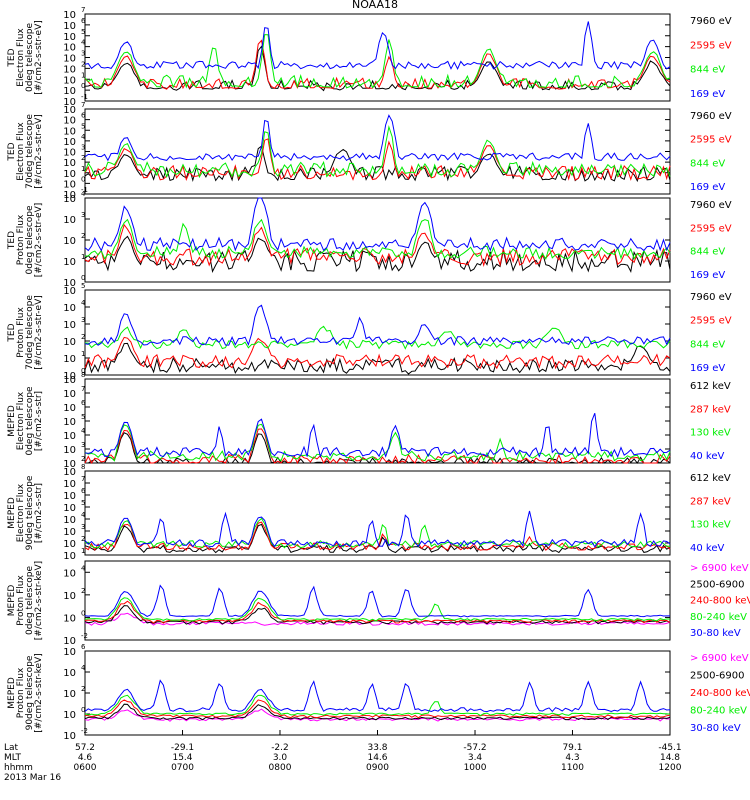  What do you see at coordinates (182, 768) in the screenshot?
I see `xtick-label: 0700` at bounding box center [182, 768].